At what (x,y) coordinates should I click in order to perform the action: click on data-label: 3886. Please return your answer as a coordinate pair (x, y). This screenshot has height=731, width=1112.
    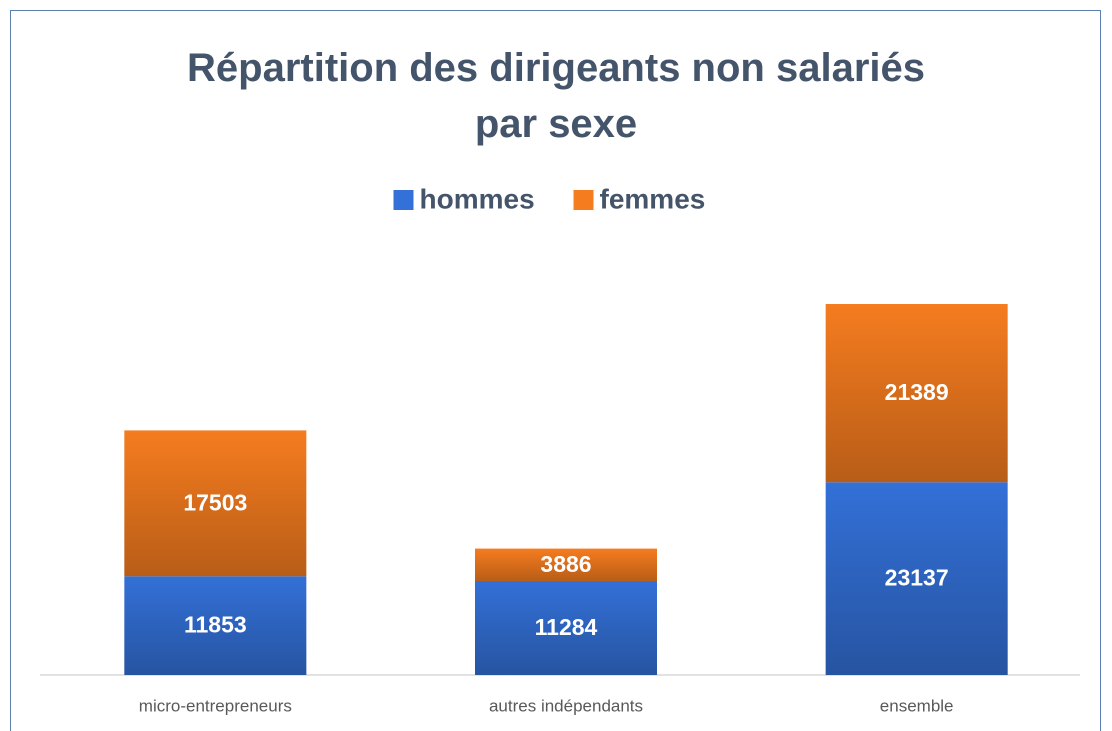
    Looking at the image, I should click on (565, 564).